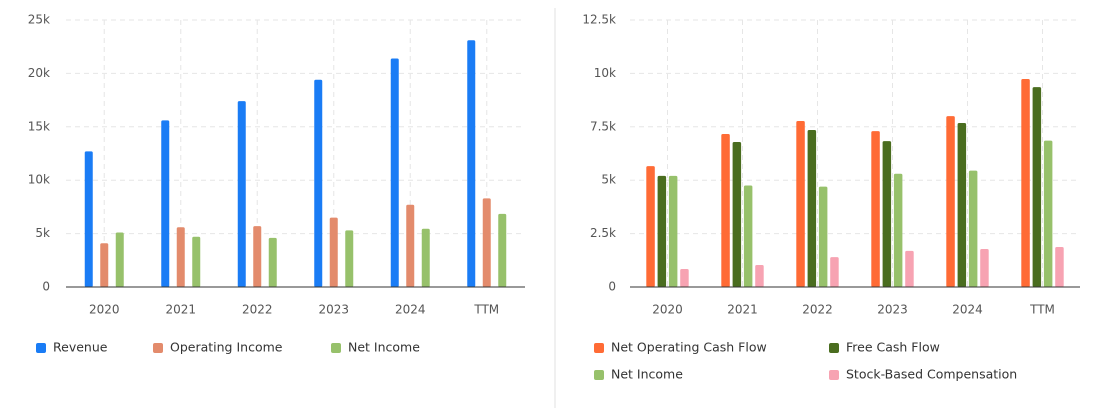  I want to click on y-tick-label: 7.5k, so click(603, 126).